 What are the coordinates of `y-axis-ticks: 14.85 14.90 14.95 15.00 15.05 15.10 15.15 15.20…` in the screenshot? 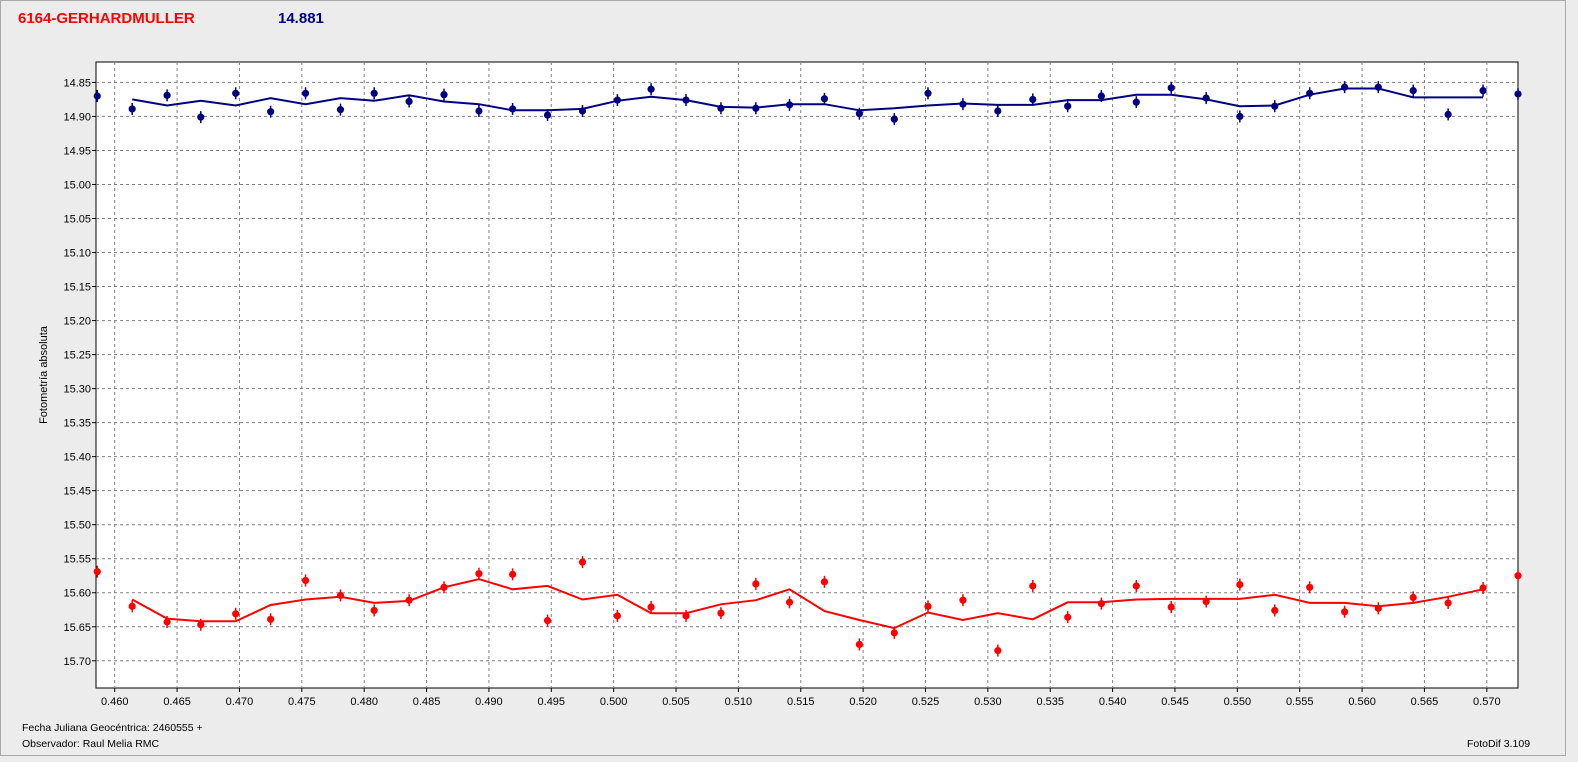 It's located at (79, 372).